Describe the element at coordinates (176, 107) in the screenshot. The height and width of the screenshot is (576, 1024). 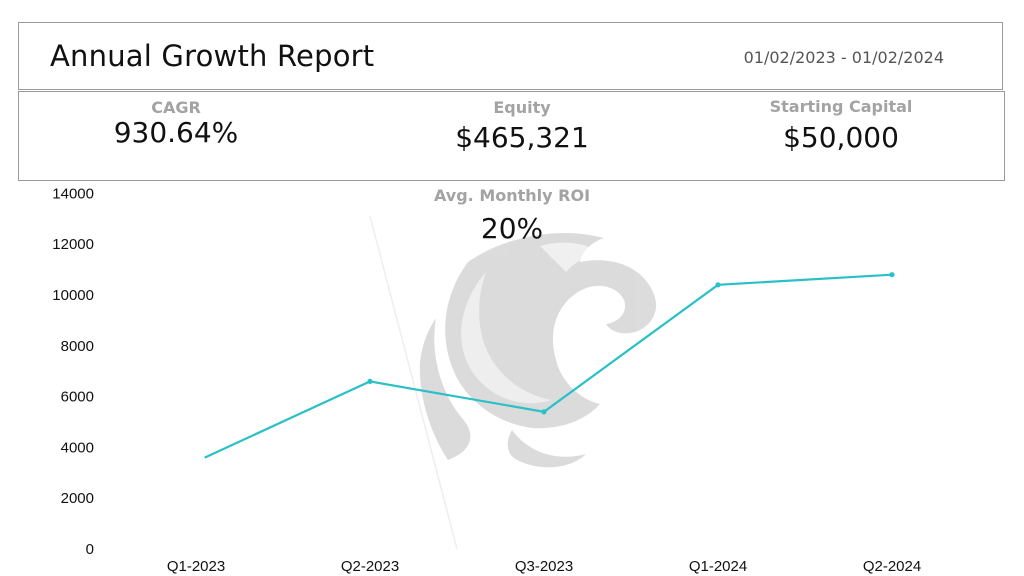
I see `cagr-label: CAGR` at that location.